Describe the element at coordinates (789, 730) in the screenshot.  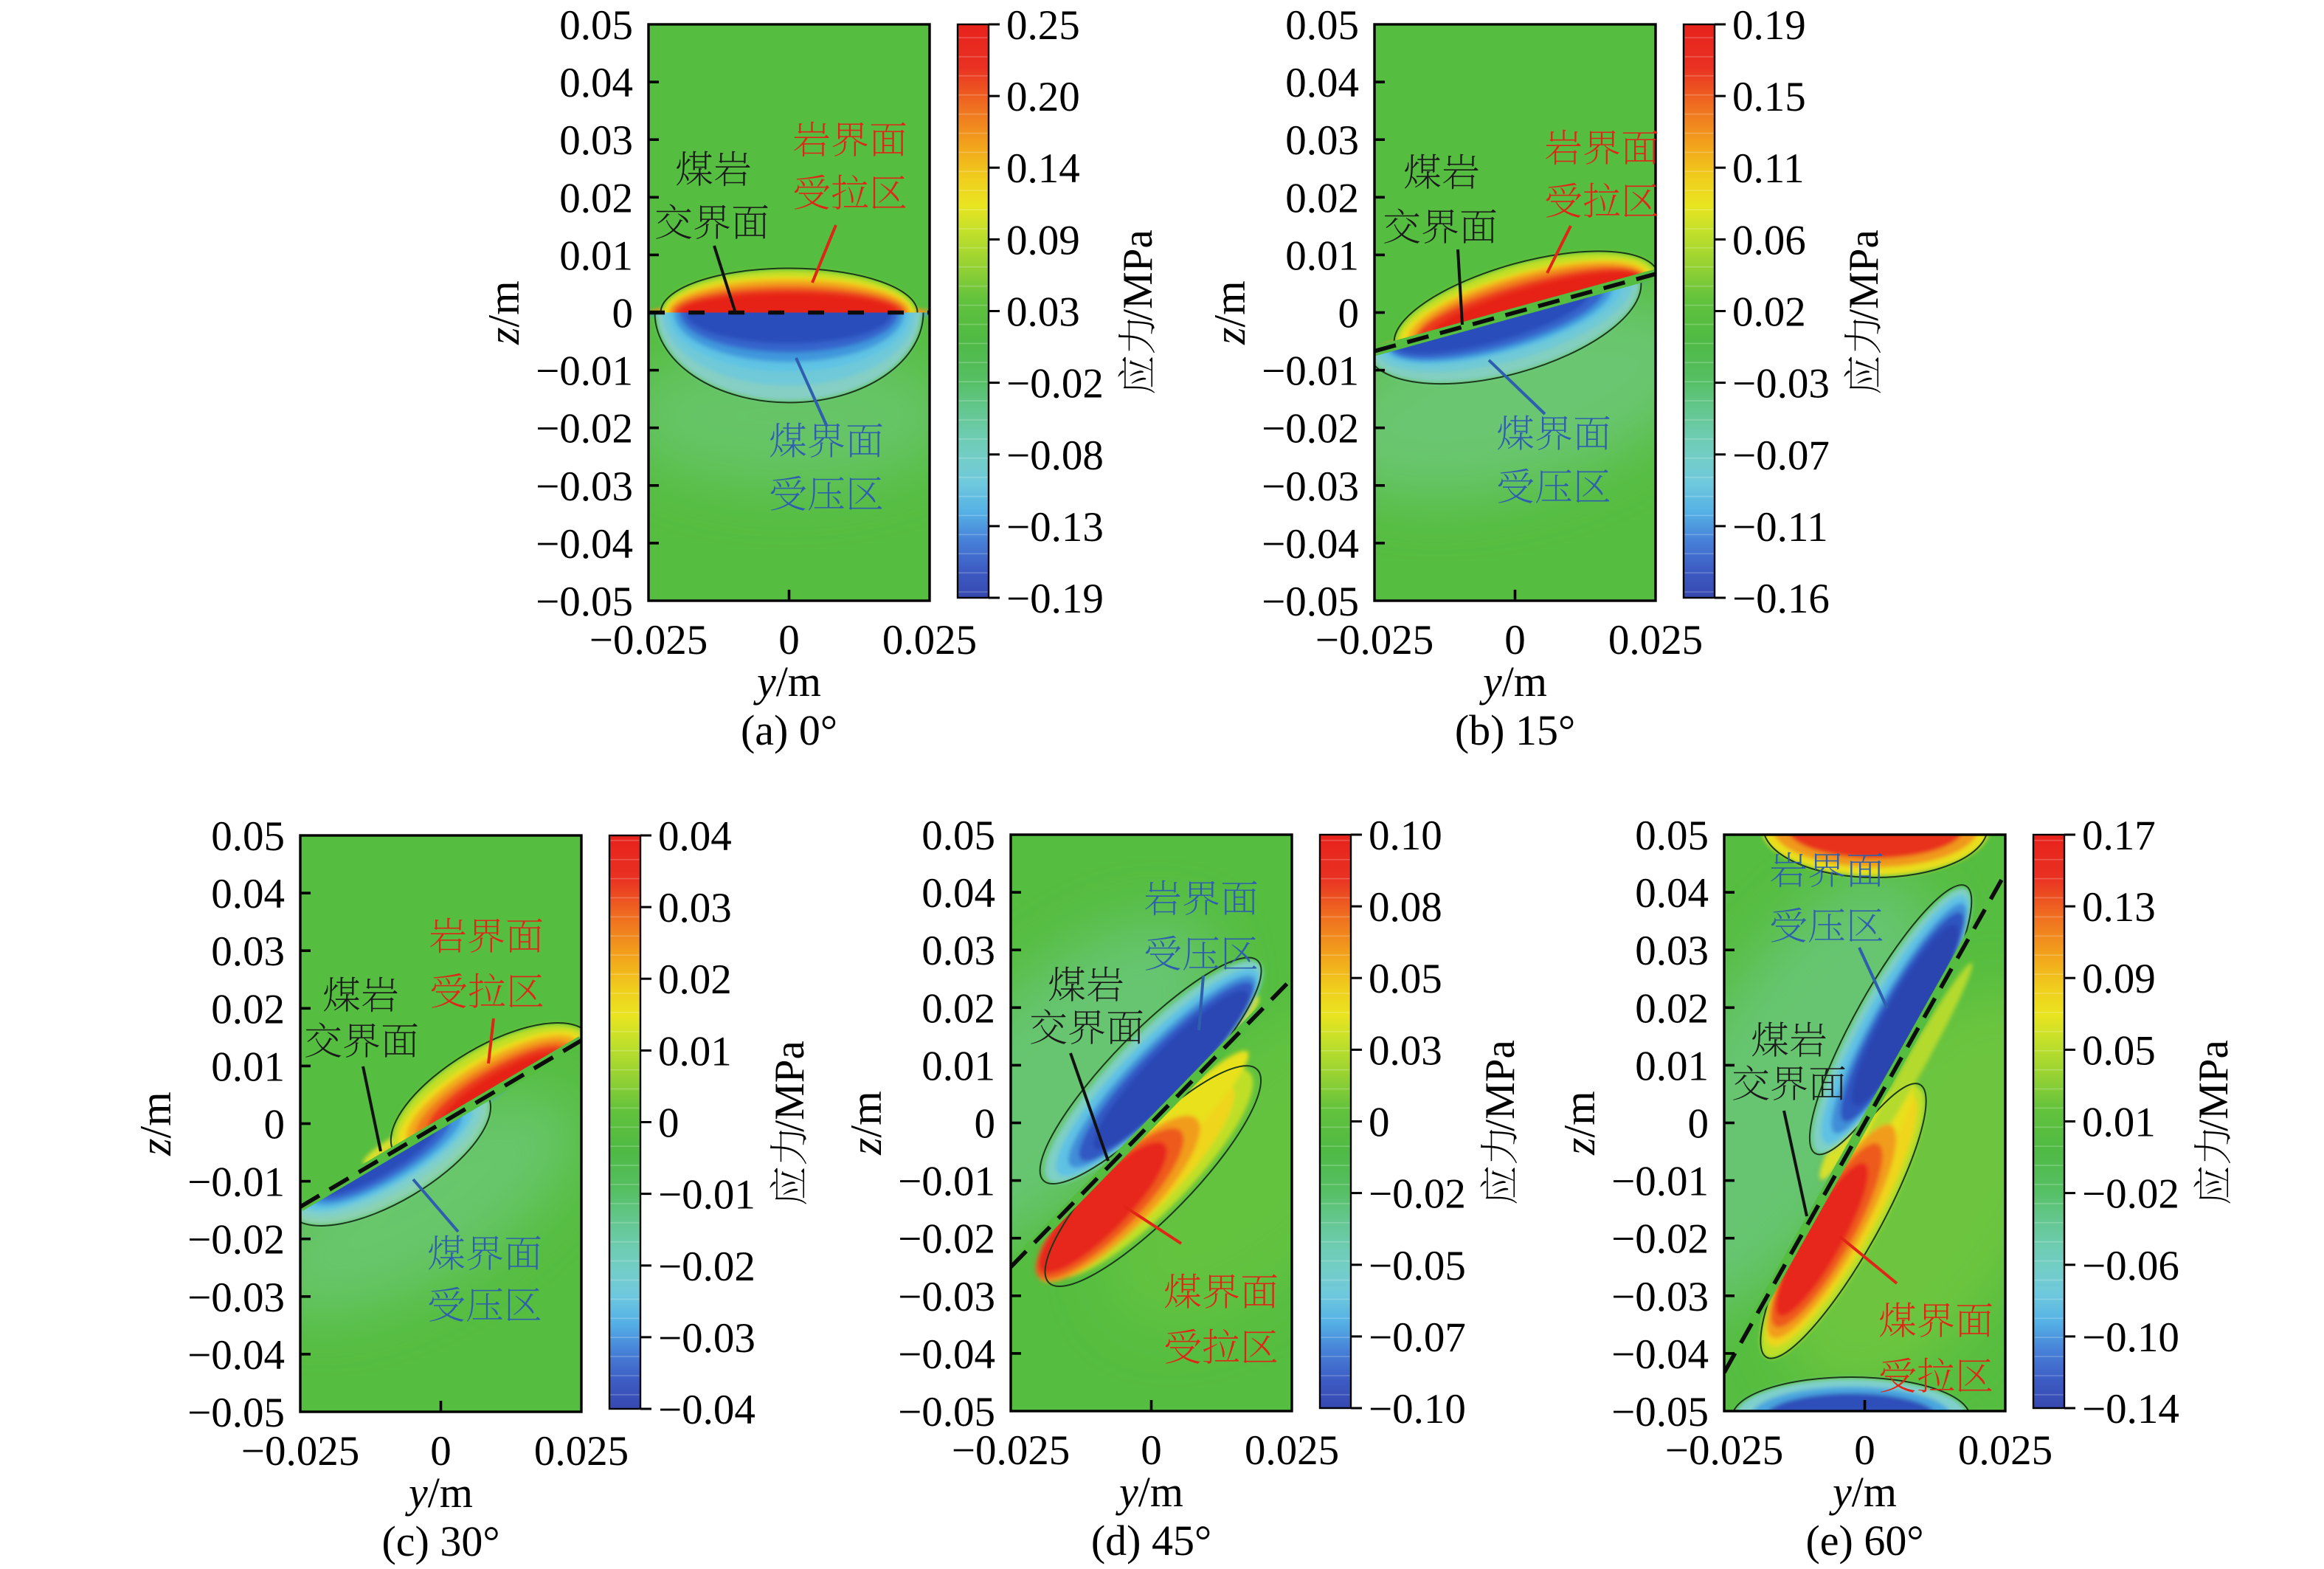
I see `svg-text: (a) 0°` at that location.